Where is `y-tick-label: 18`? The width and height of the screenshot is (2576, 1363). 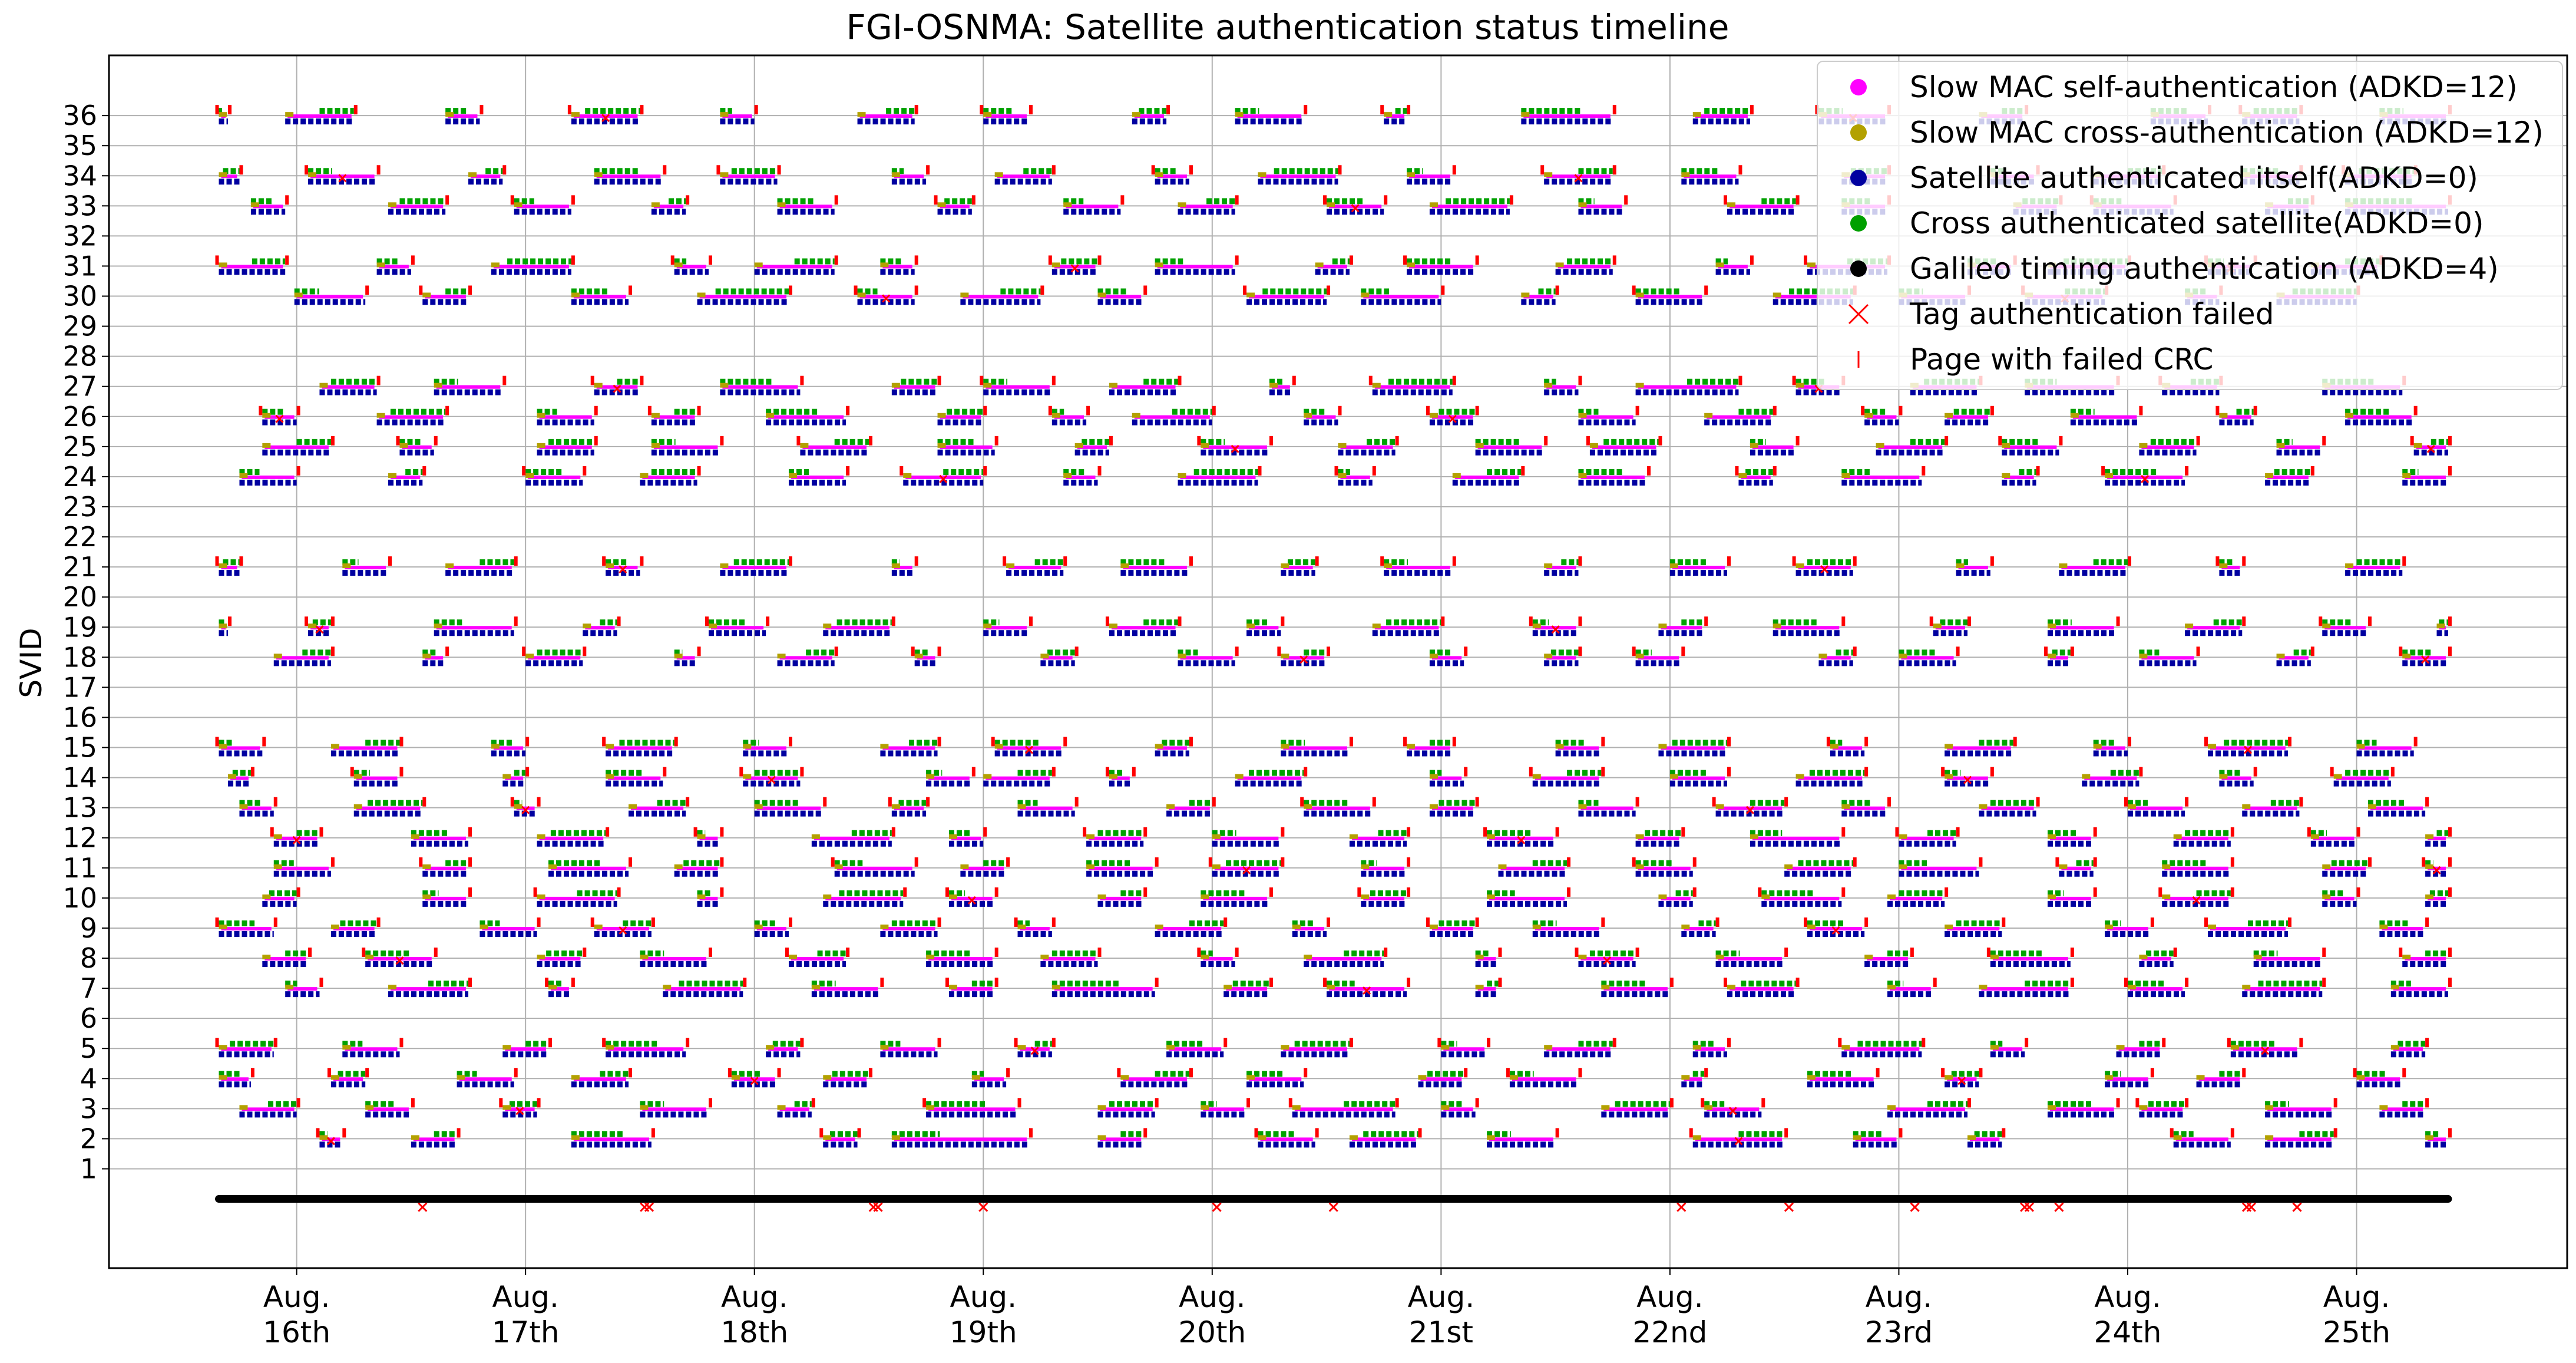 y-tick-label: 18 is located at coordinates (79, 657).